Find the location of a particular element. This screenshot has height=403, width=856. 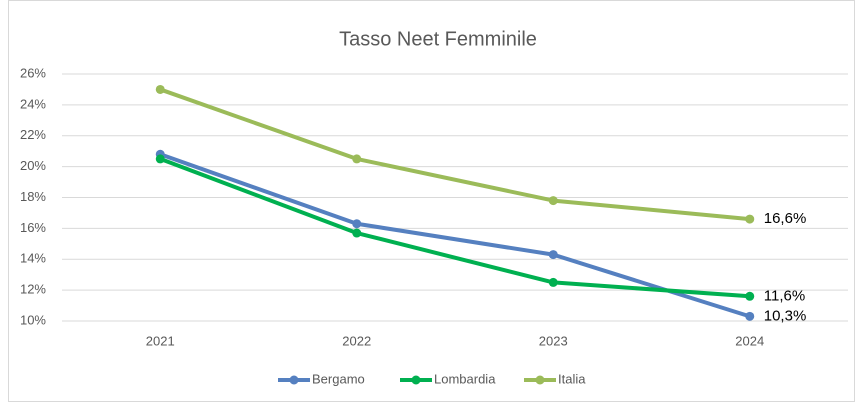

y-tick-label: 20% is located at coordinates (33, 165).